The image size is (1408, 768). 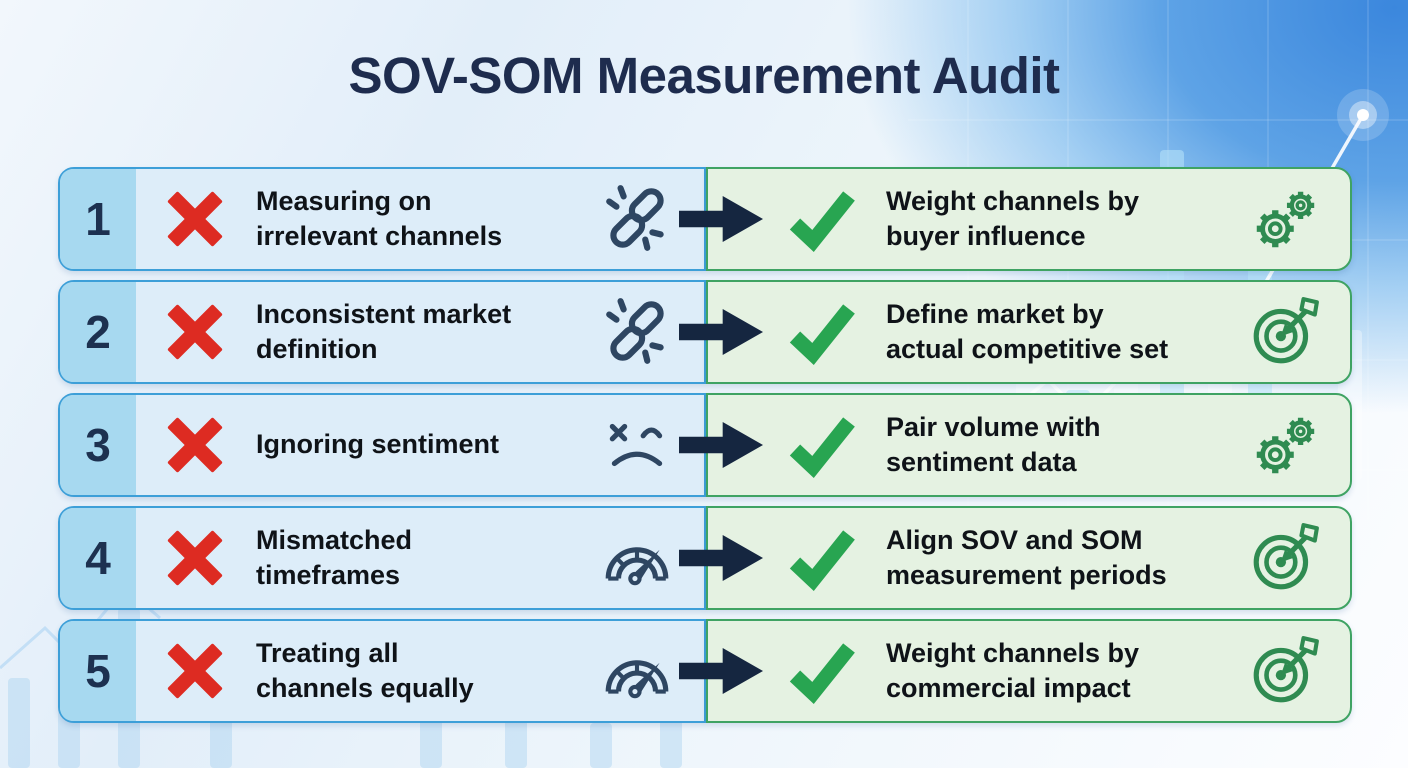 I want to click on problem-card: 4 Mismatched timeframes, so click(x=382, y=558).